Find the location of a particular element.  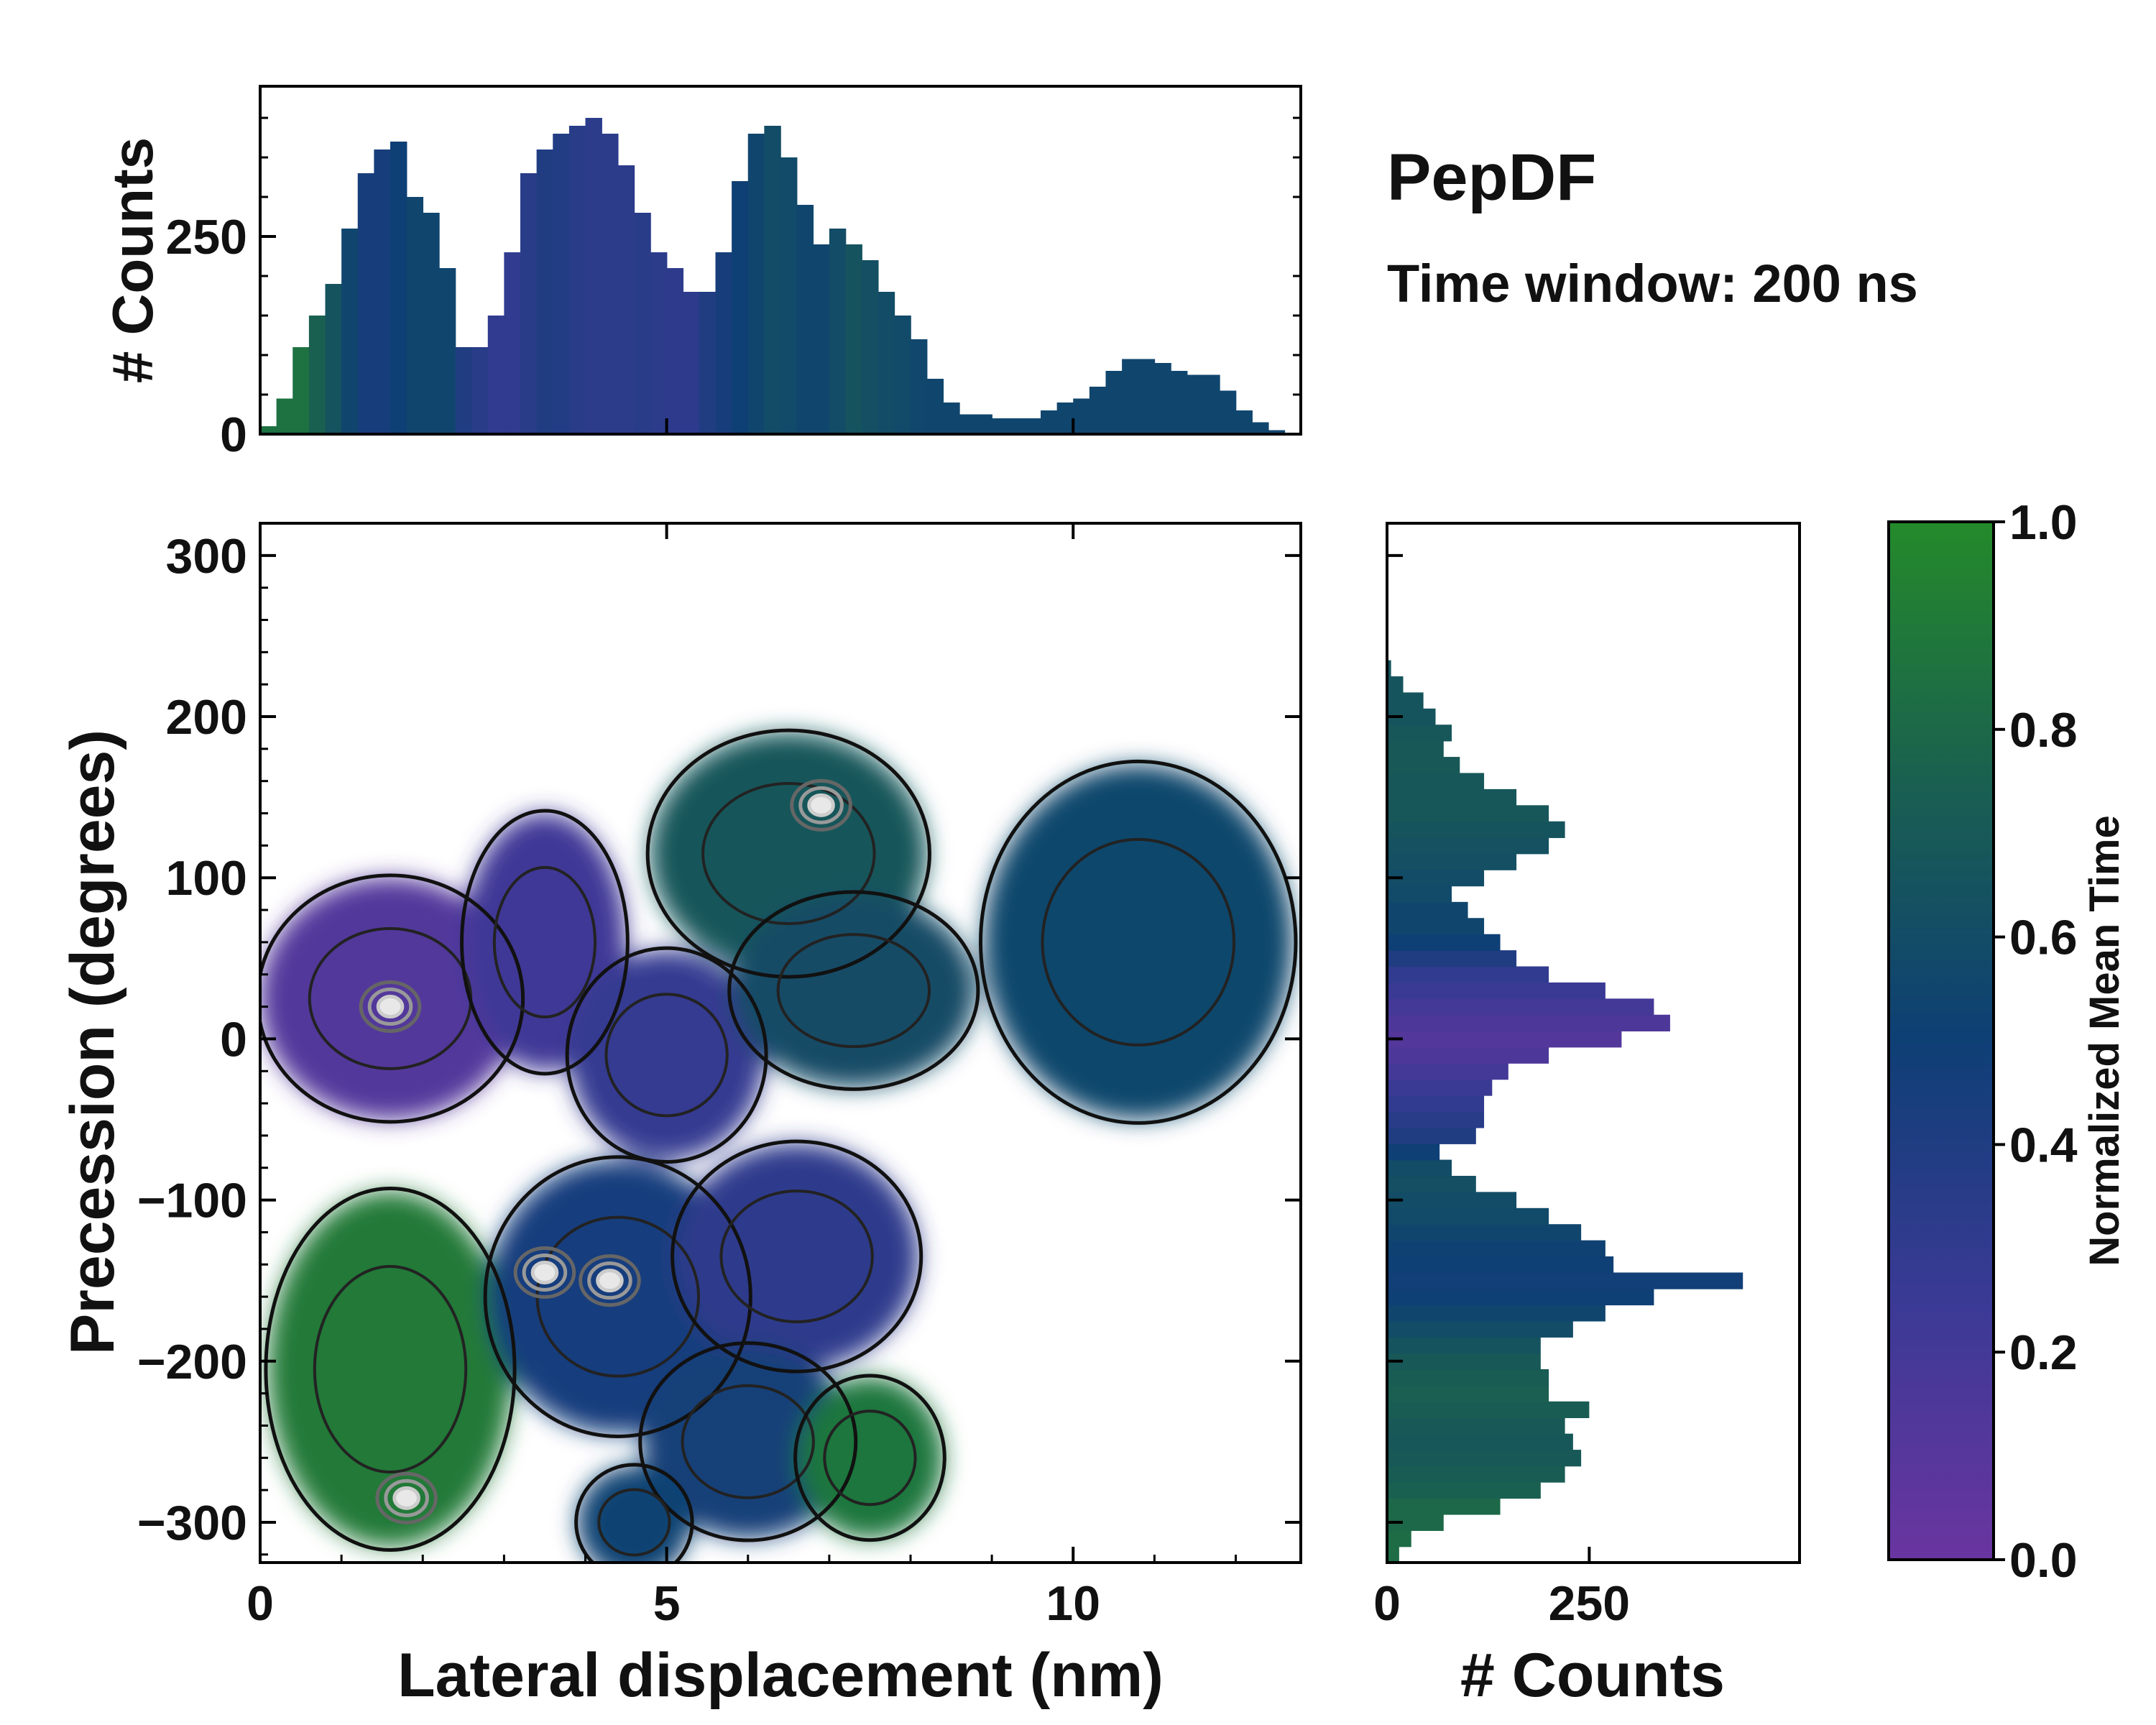

top-histogram: 0 250 # Counts is located at coordinates (701, 273).